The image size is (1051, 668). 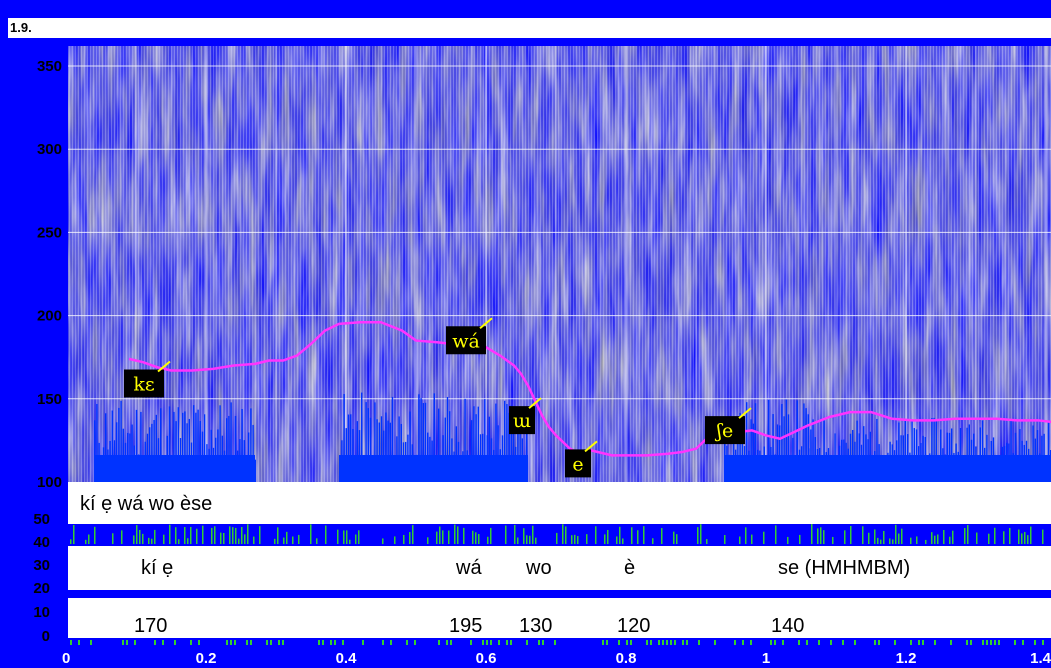 I want to click on syllable-text: wo, so click(x=538, y=568).